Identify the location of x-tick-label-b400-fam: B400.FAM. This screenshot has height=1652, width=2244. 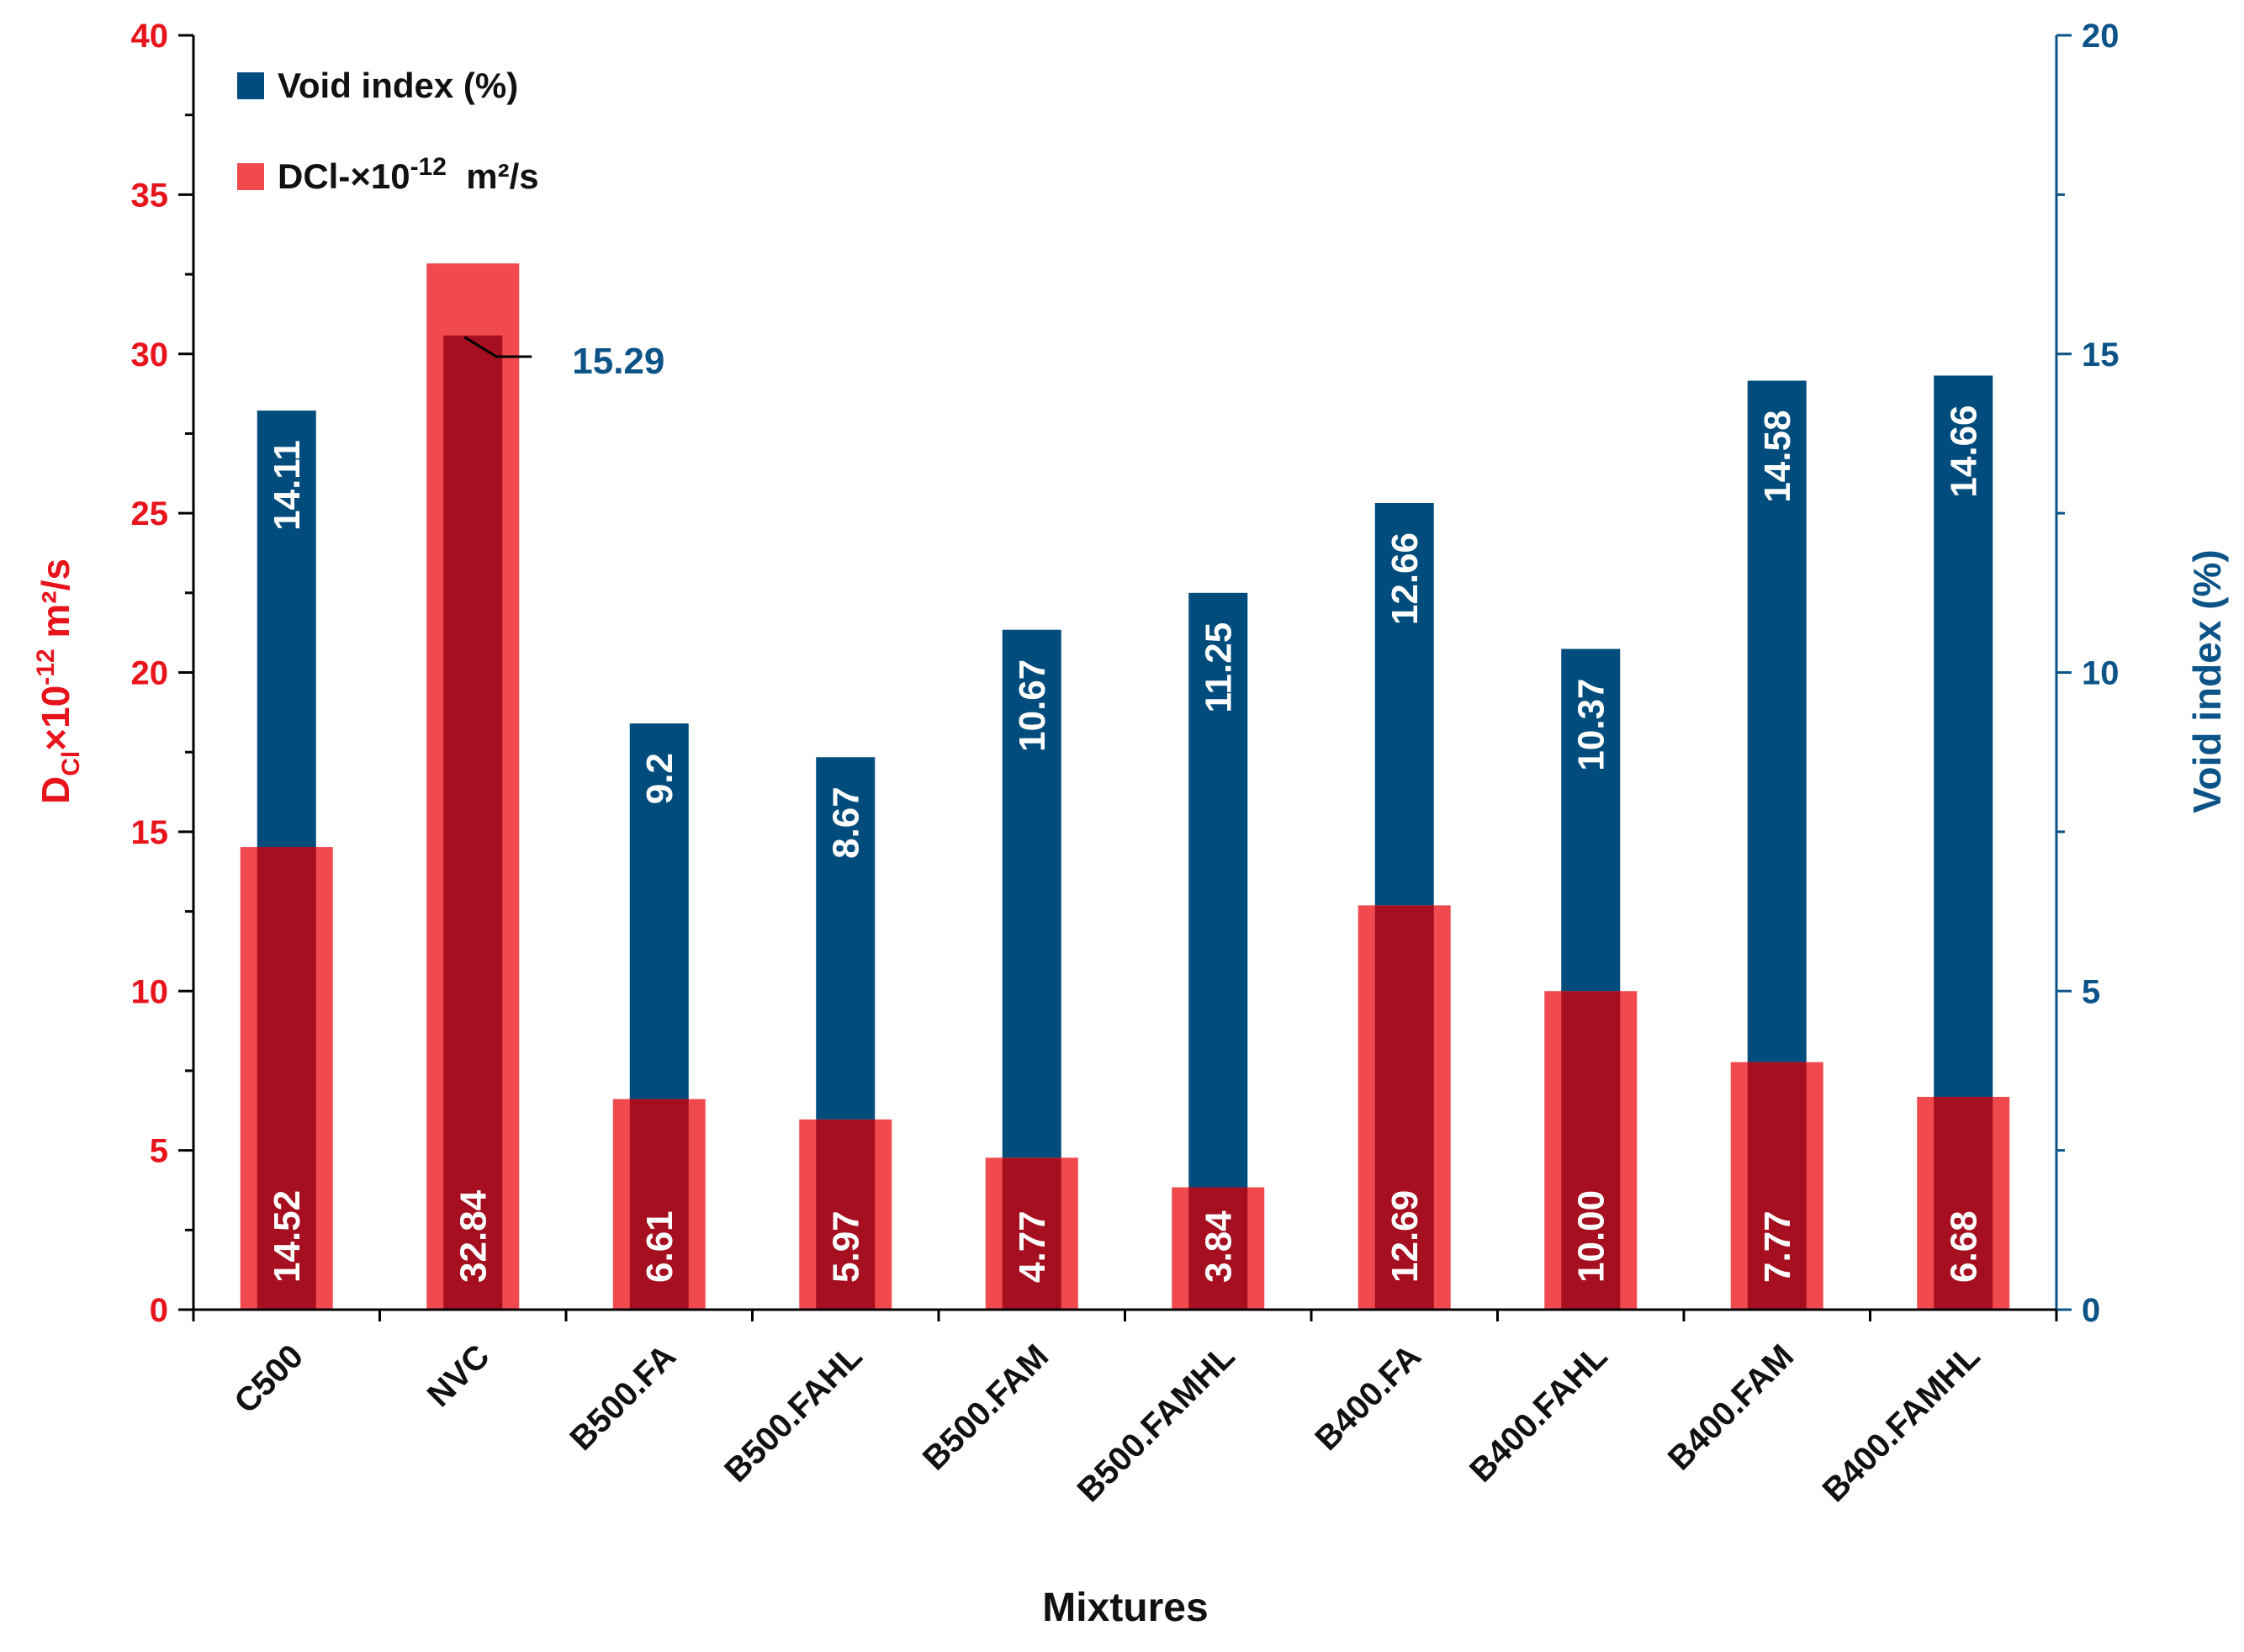
(1731, 1407).